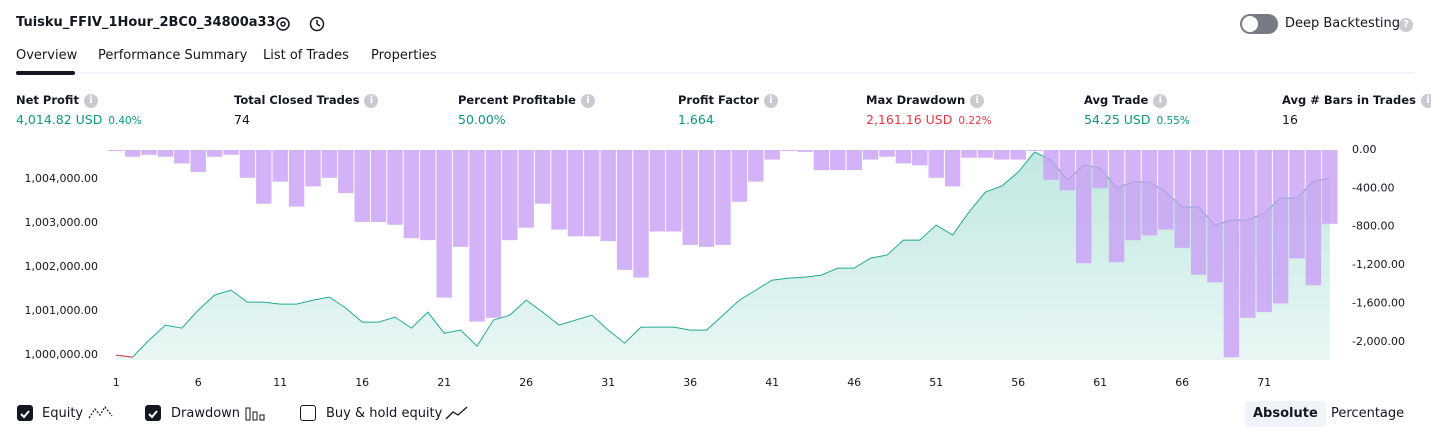 The width and height of the screenshot is (1431, 438). I want to click on x-tick-label: 26, so click(526, 382).